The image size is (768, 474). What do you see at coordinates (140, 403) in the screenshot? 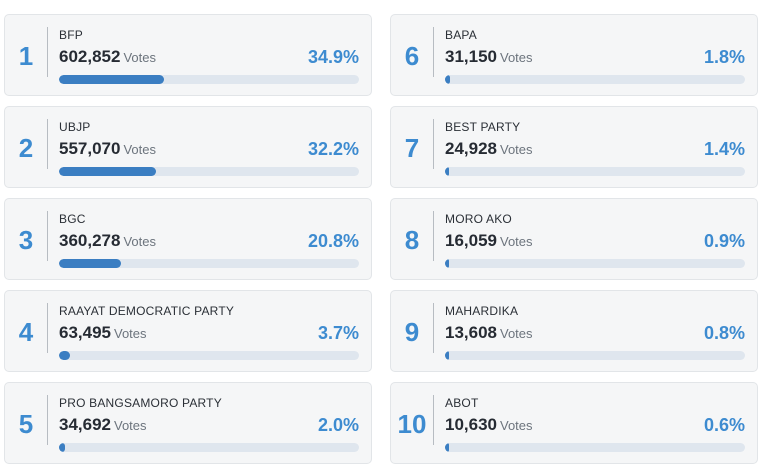
I see `party-name: PRO BANGSAMORO PARTY` at bounding box center [140, 403].